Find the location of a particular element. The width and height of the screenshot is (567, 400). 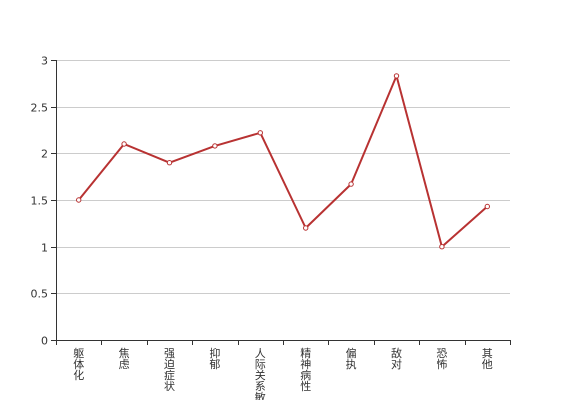

x-category-label: 精神病性 is located at coordinates (305, 370).